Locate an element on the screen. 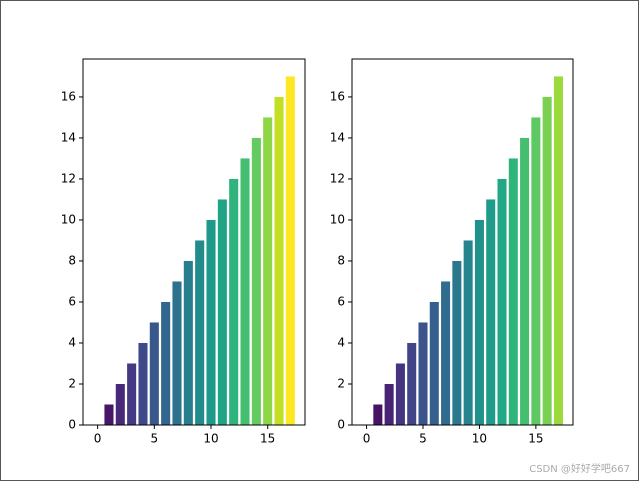 The image size is (639, 481). watermark: CSDN @好好学吧667 is located at coordinates (579, 468).